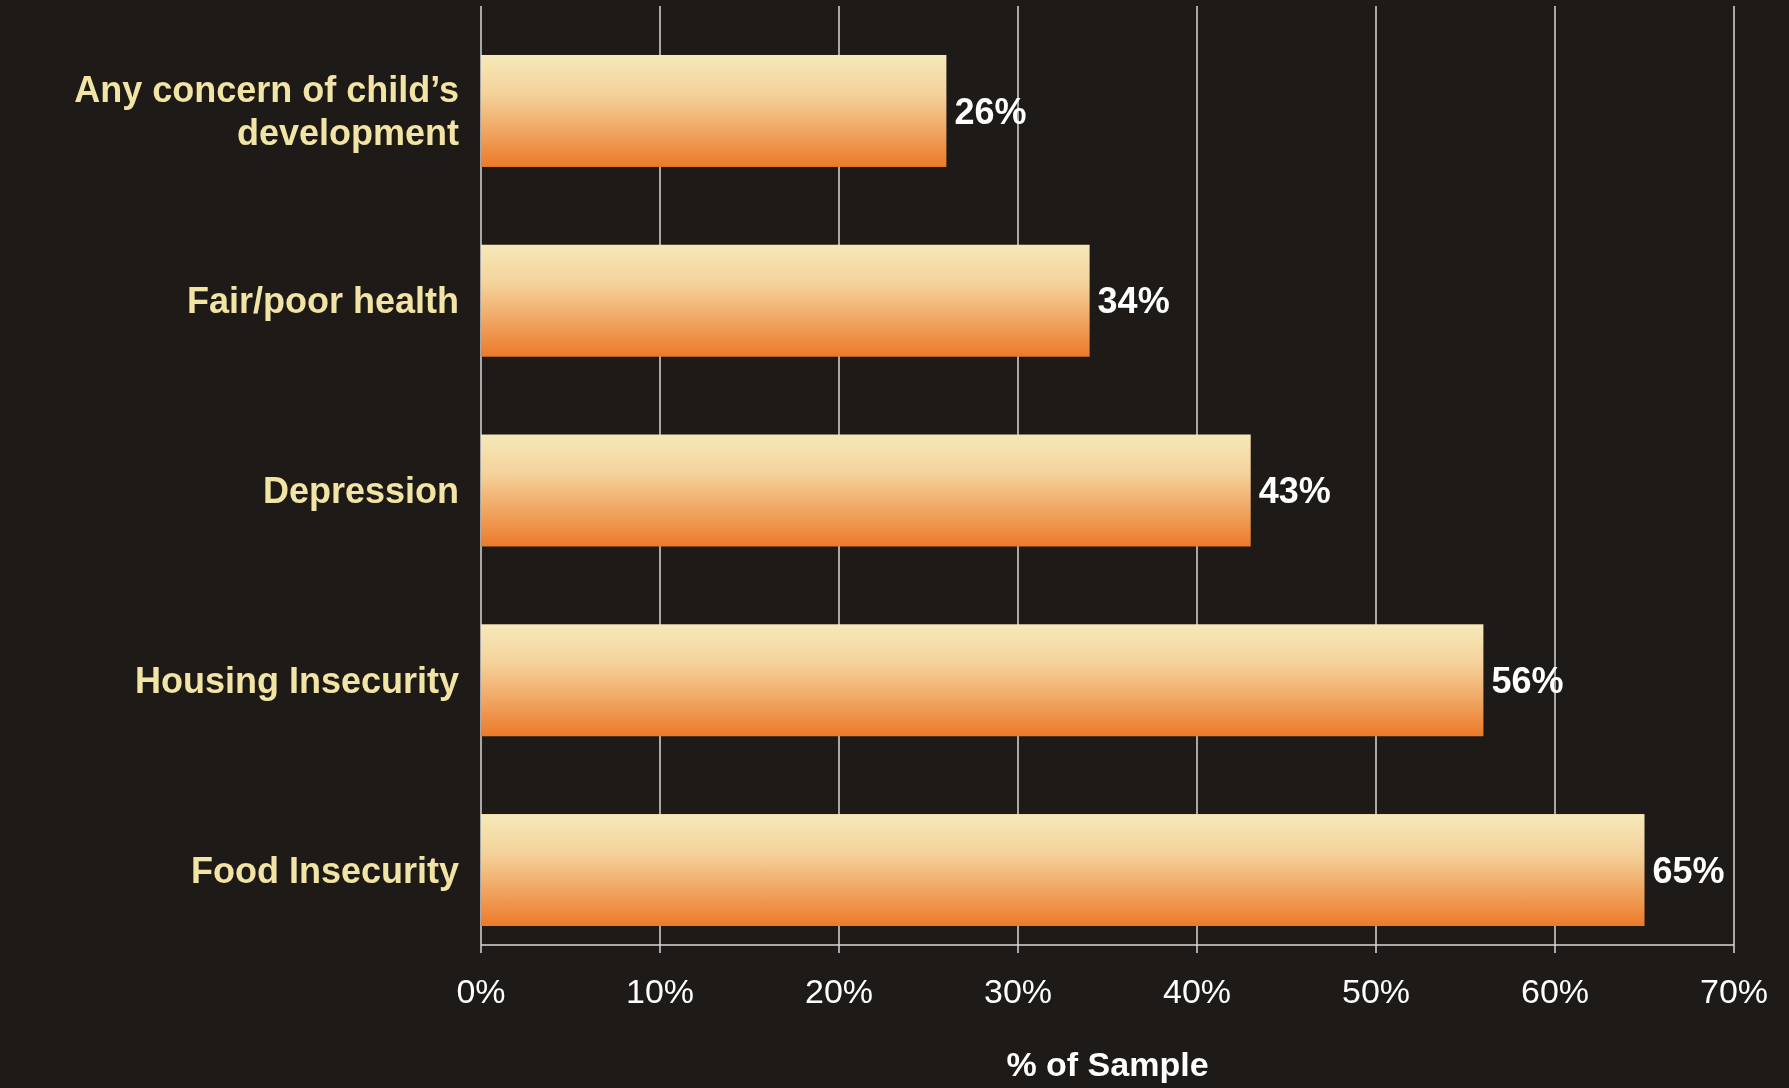 Image resolution: width=1789 pixels, height=1088 pixels. Describe the element at coordinates (1294, 491) in the screenshot. I see `data-label: 43%` at that location.